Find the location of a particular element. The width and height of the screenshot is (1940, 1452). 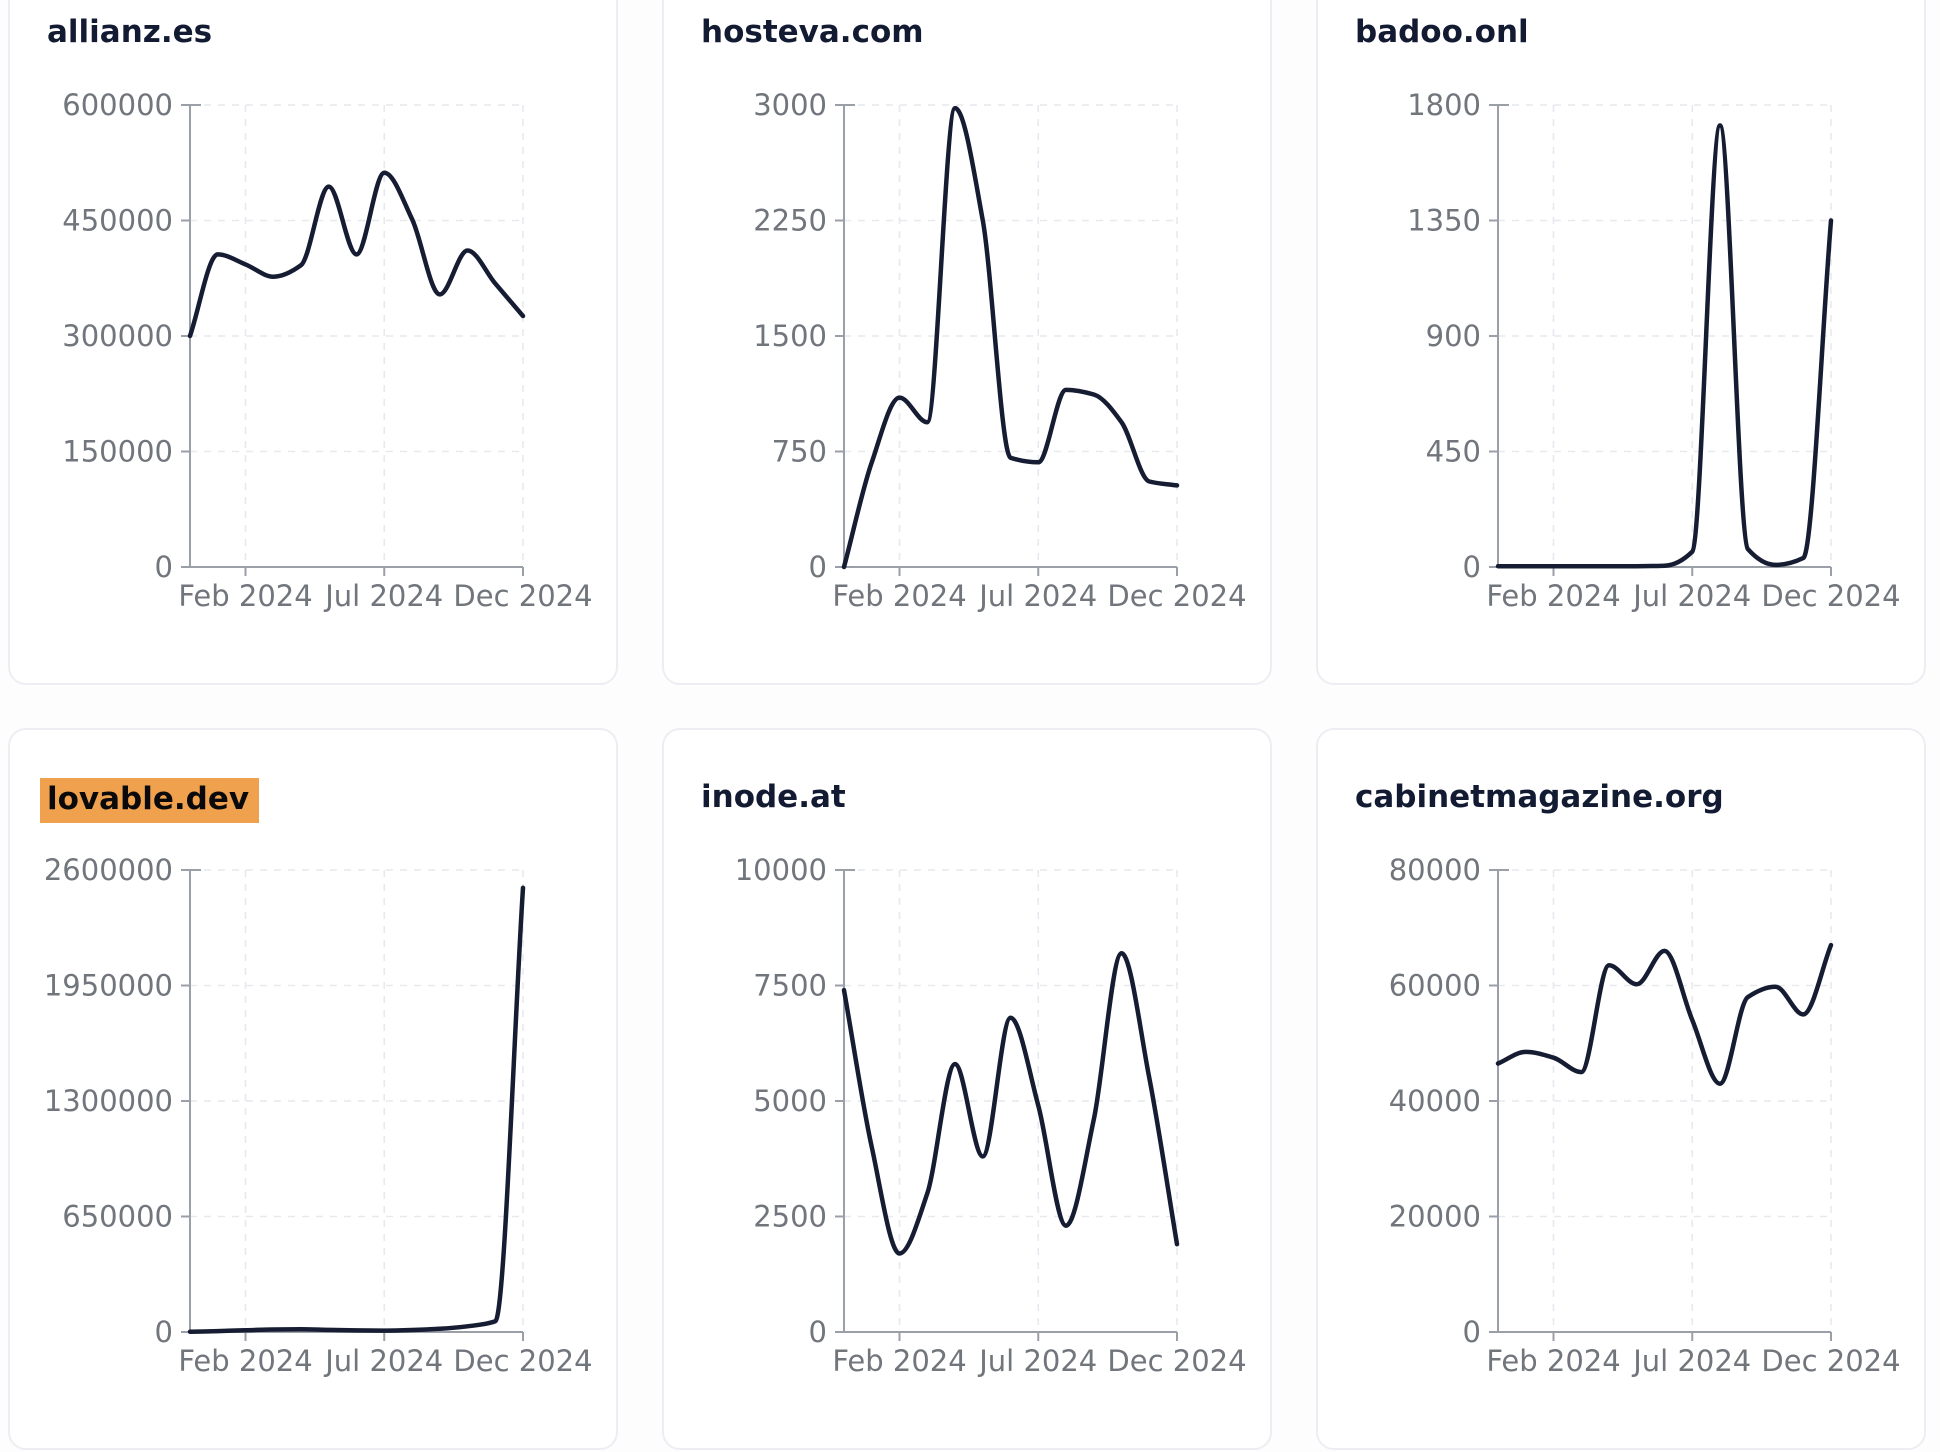

y-tick-label: 1950000 is located at coordinates (108, 986).